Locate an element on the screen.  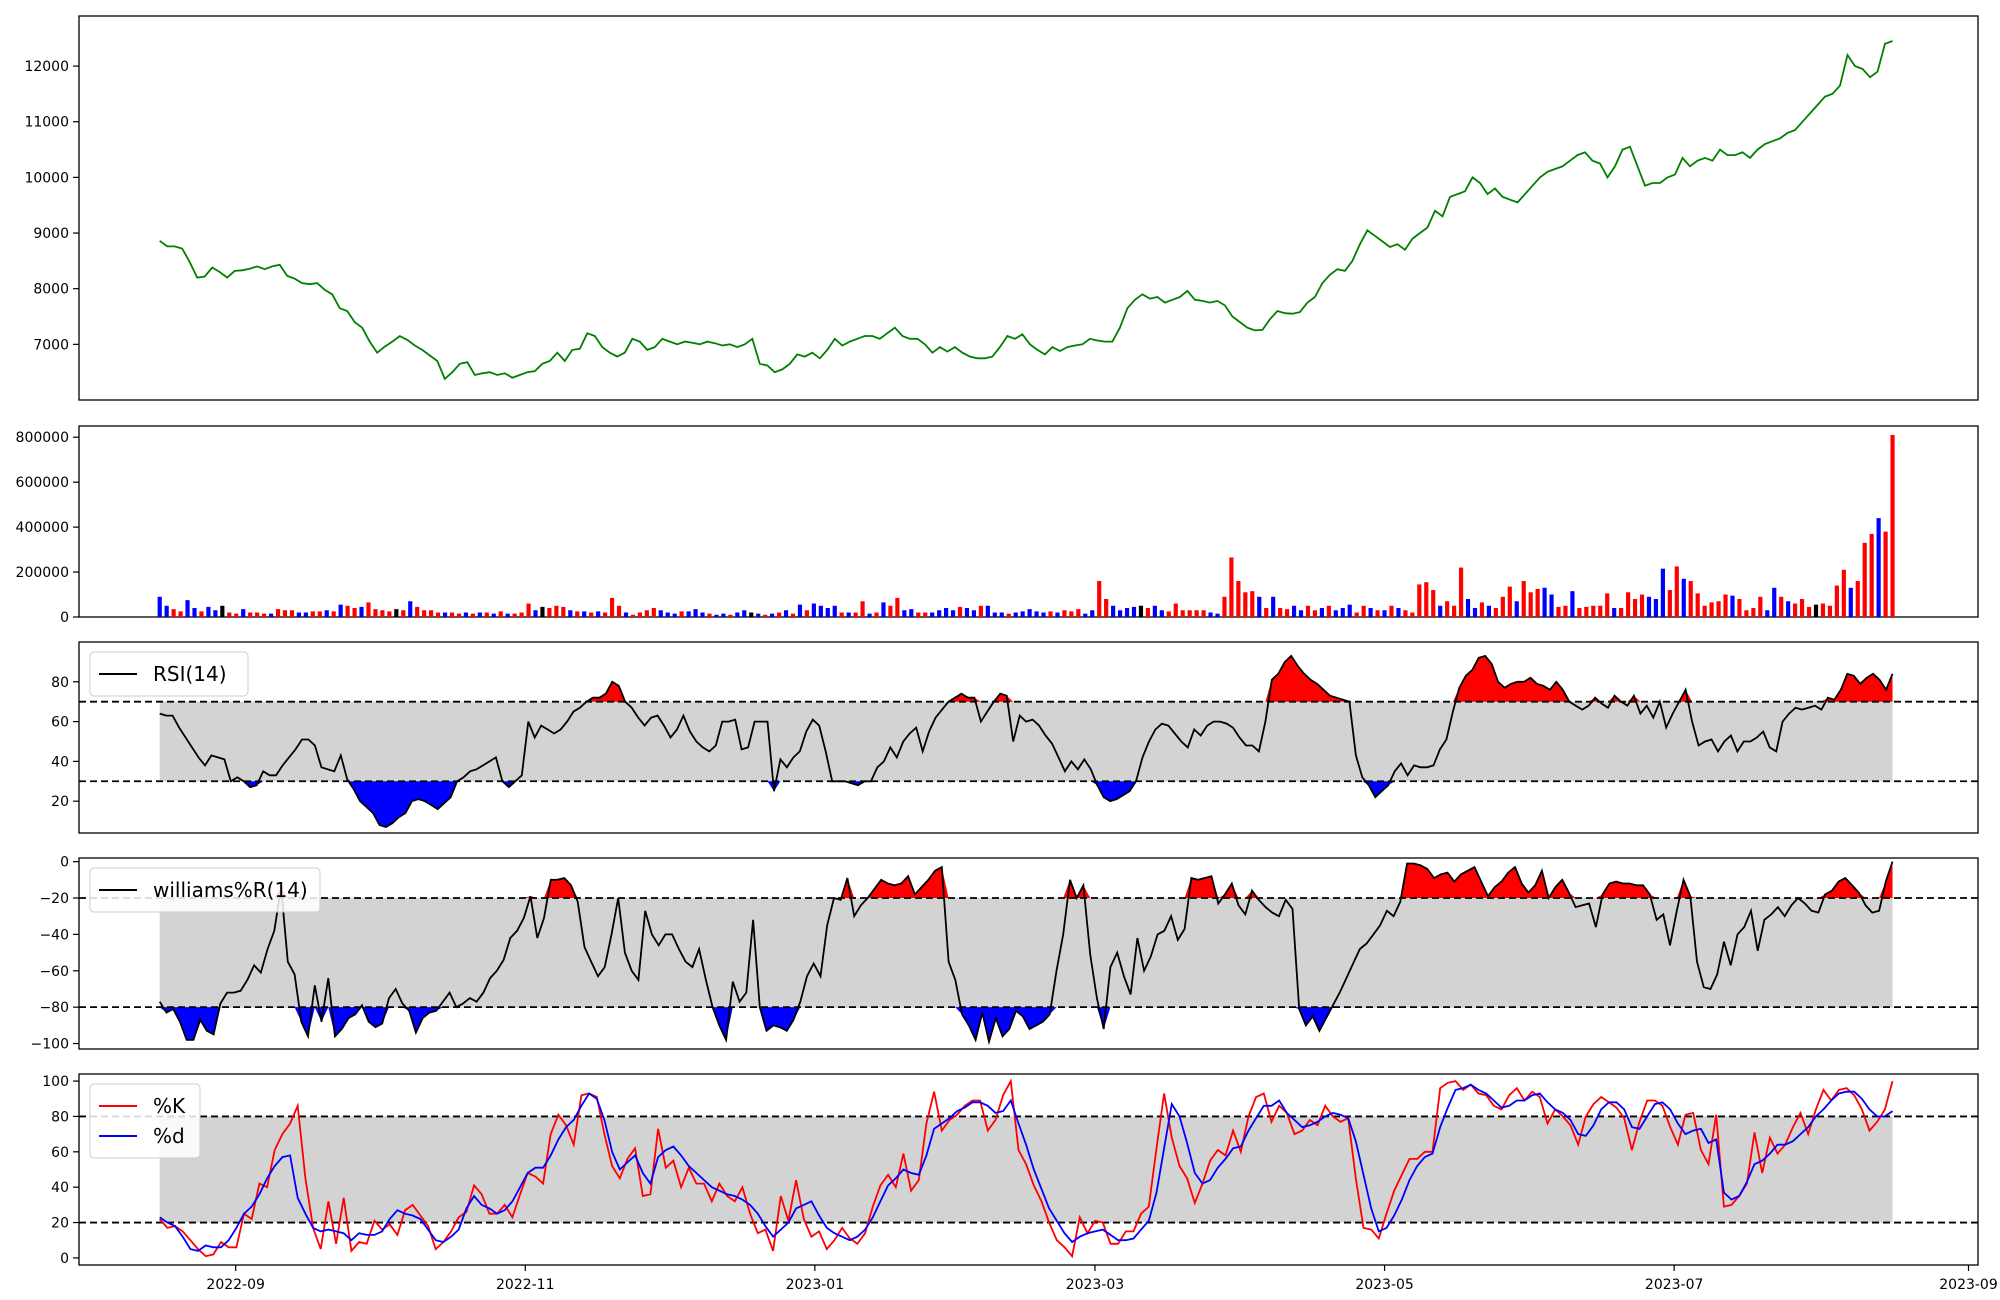
y-tick-label: 40 is located at coordinates (60, 1188).